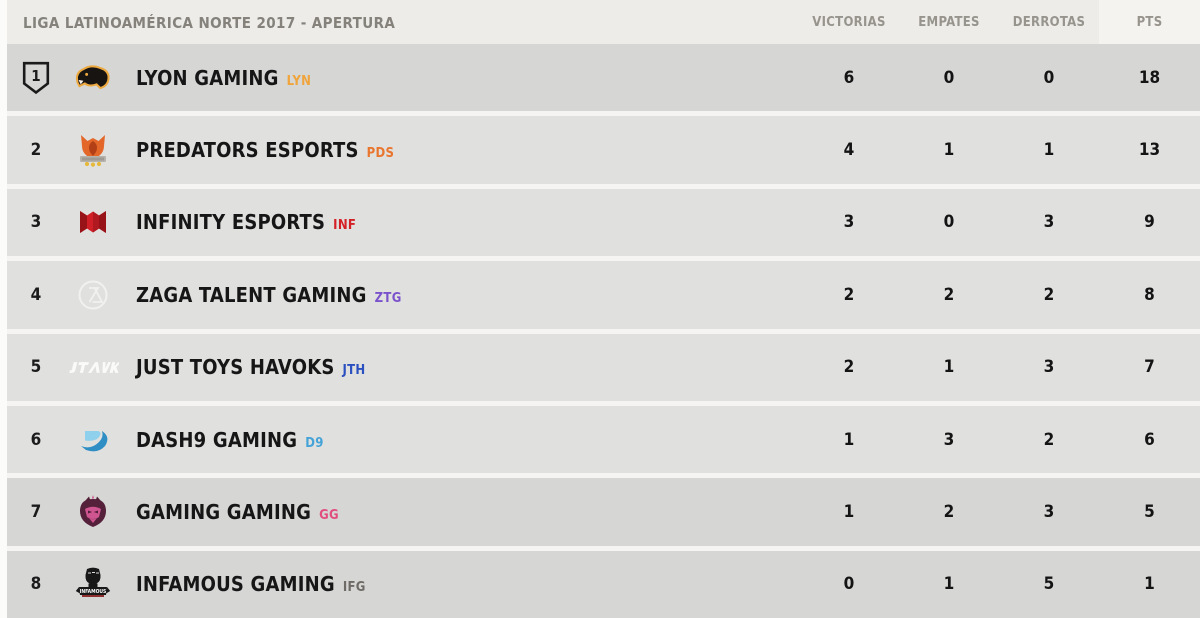  Describe the element at coordinates (1049, 22) in the screenshot. I see `column-header-derrotas: DERROTAS` at that location.